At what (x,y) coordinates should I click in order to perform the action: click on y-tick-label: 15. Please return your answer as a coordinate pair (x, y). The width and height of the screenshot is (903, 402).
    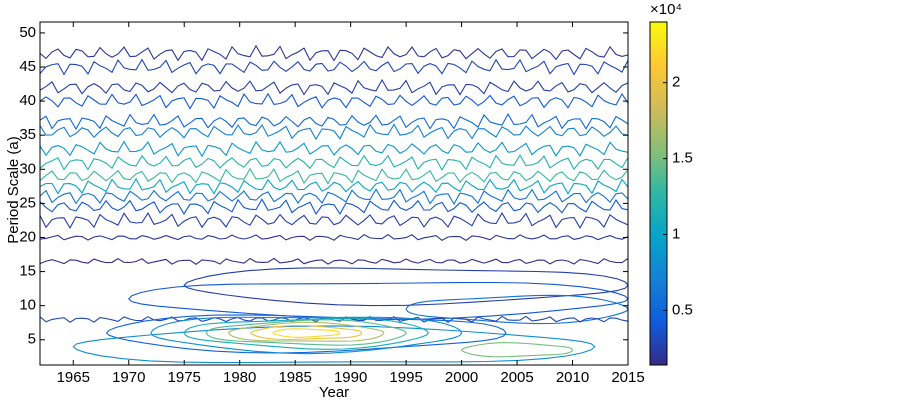
    Looking at the image, I should click on (27, 271).